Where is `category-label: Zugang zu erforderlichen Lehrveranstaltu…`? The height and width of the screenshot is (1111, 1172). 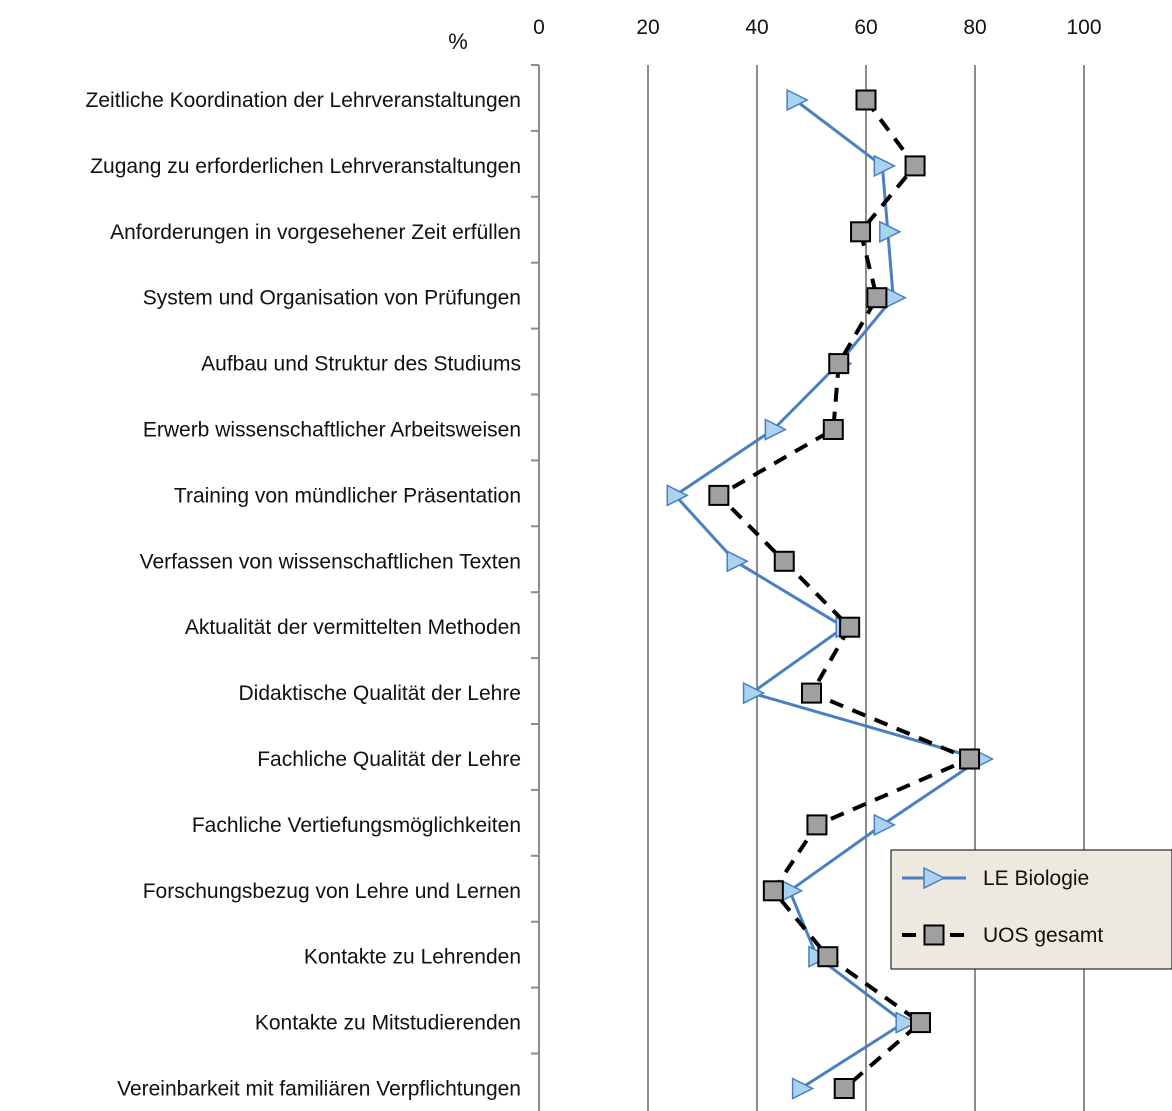
category-label: Zugang zu erforderlichen Lehrveranstaltu… is located at coordinates (305, 166).